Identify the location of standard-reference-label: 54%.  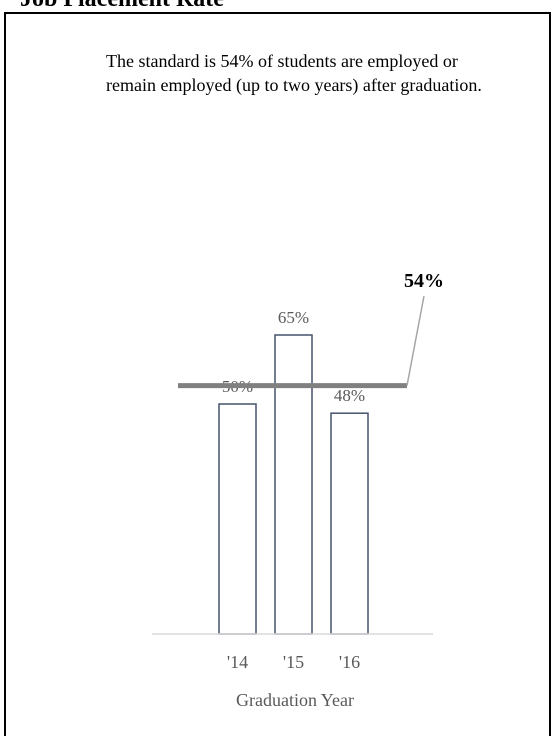
(424, 281).